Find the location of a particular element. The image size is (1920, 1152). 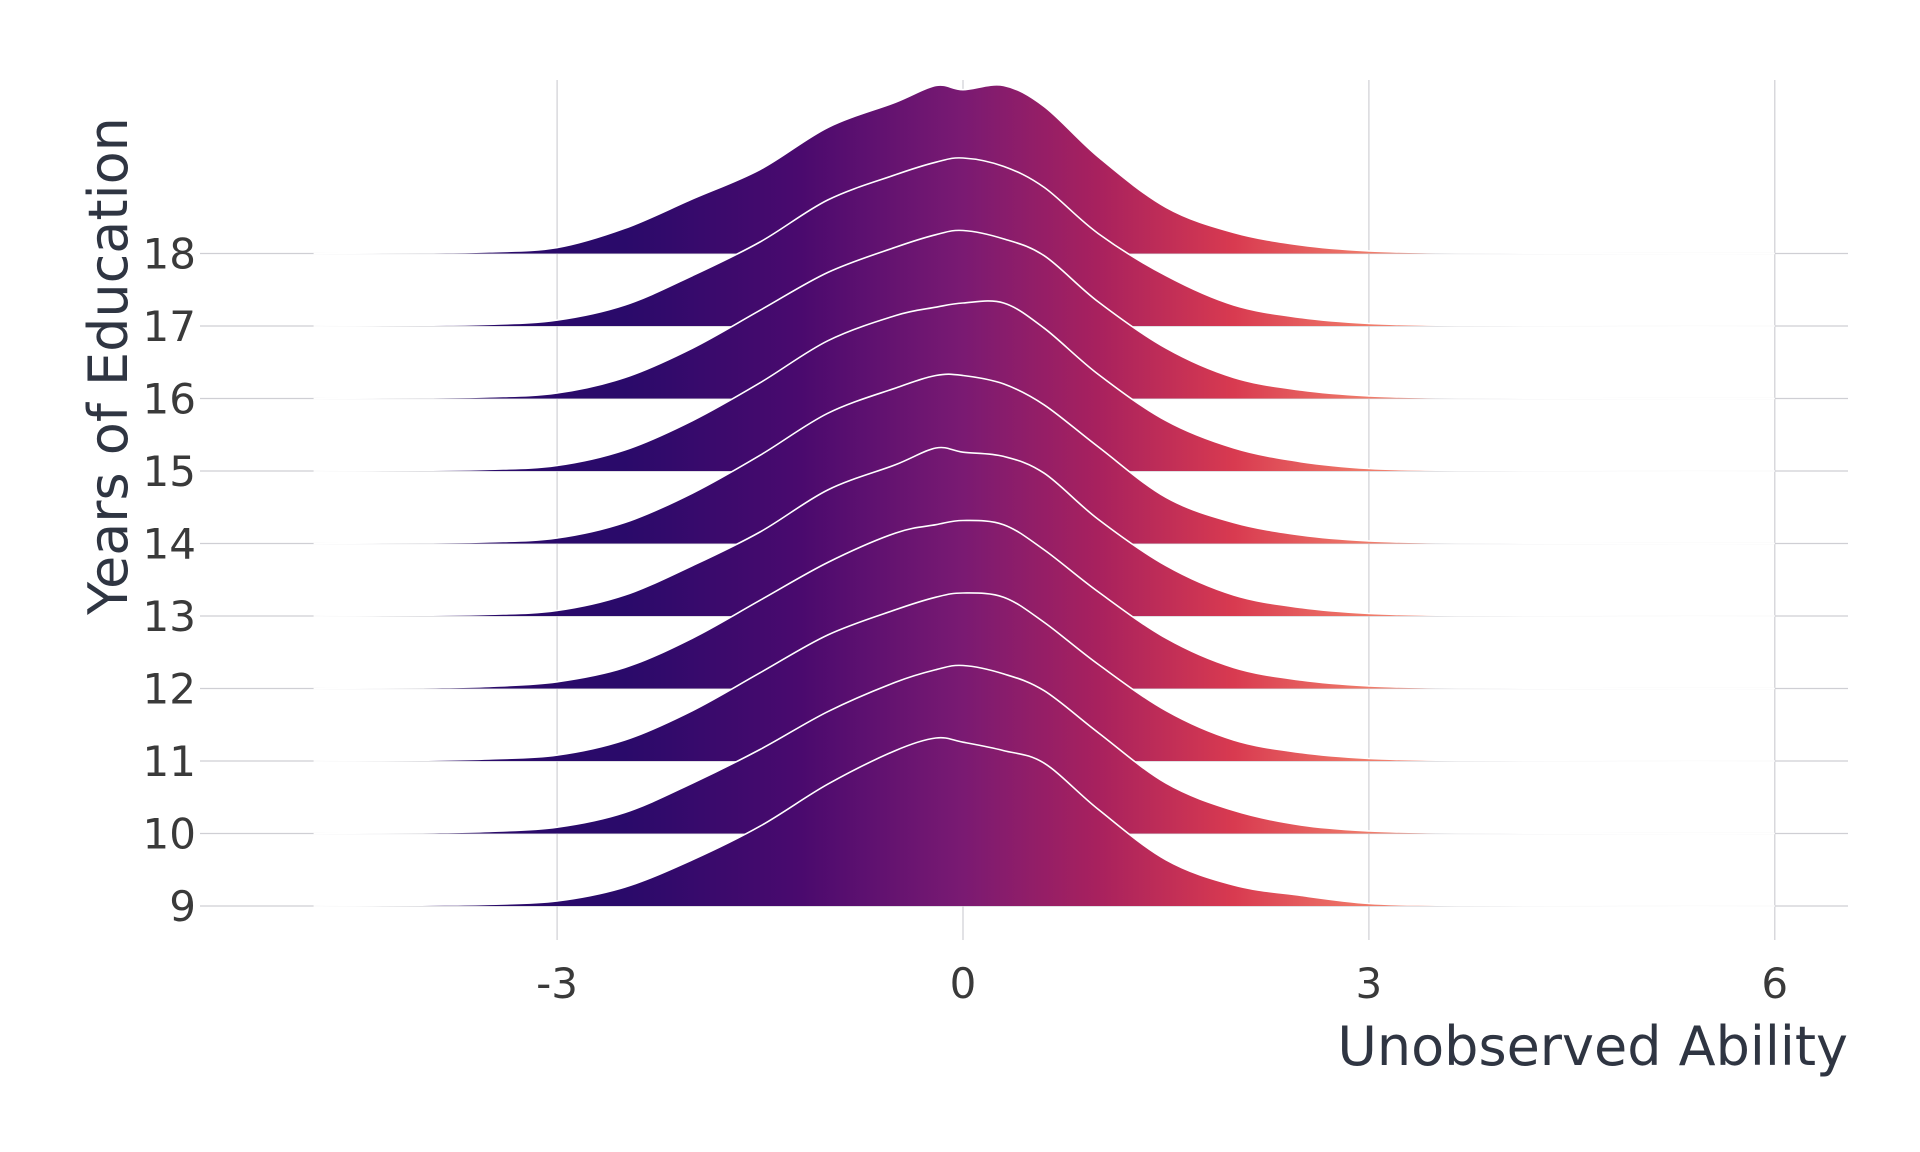

y-tick-label: 12 is located at coordinates (169, 689).